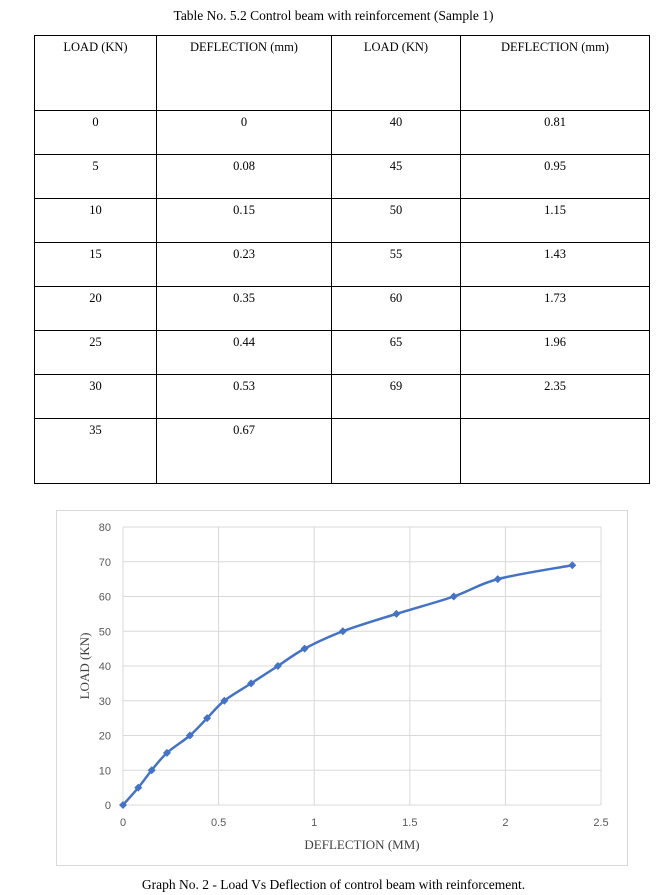  What do you see at coordinates (244, 308) in the screenshot?
I see `table-cell: 0.35` at bounding box center [244, 308].